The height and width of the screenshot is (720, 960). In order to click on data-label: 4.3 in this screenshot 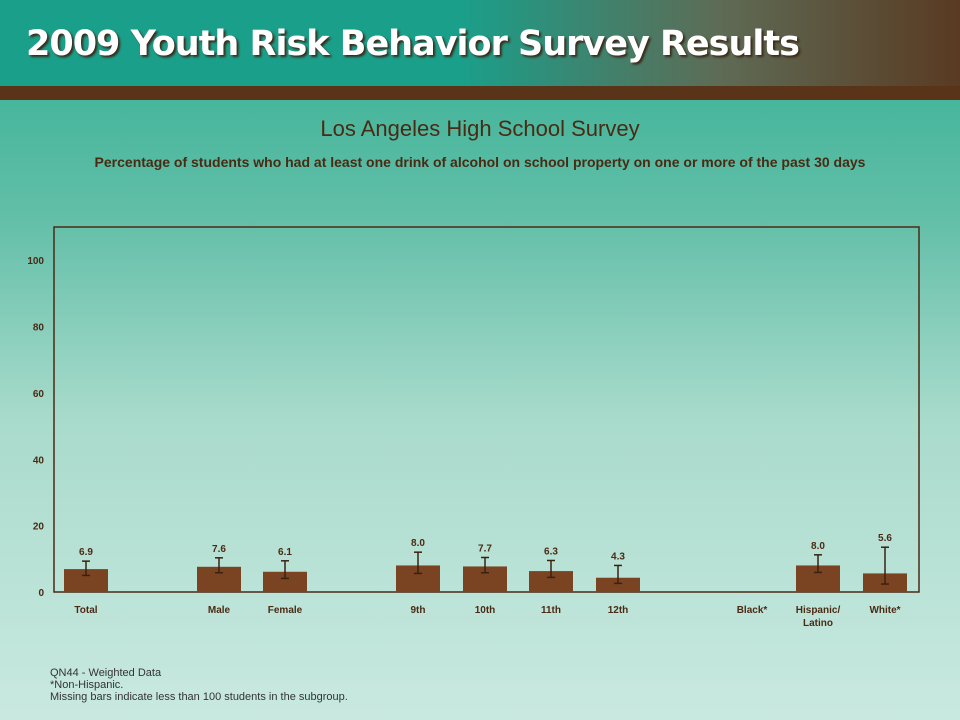, I will do `click(618, 556)`.